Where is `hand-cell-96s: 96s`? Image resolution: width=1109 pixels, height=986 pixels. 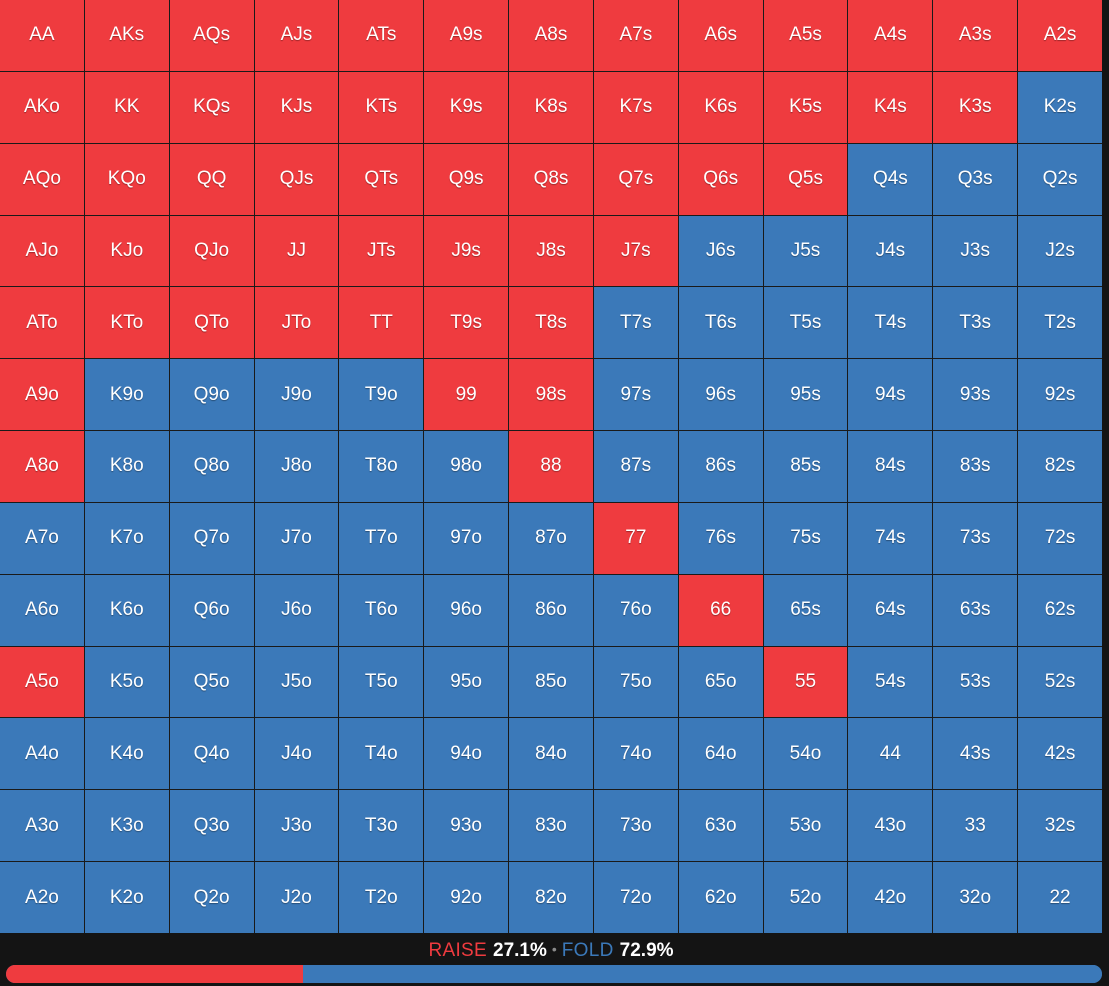 hand-cell-96s: 96s is located at coordinates (720, 395).